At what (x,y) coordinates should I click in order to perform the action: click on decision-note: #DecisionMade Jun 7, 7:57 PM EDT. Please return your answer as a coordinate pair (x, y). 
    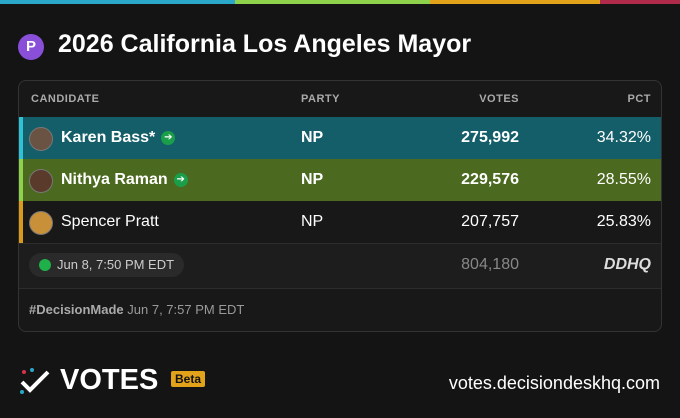
    Looking at the image, I should click on (136, 309).